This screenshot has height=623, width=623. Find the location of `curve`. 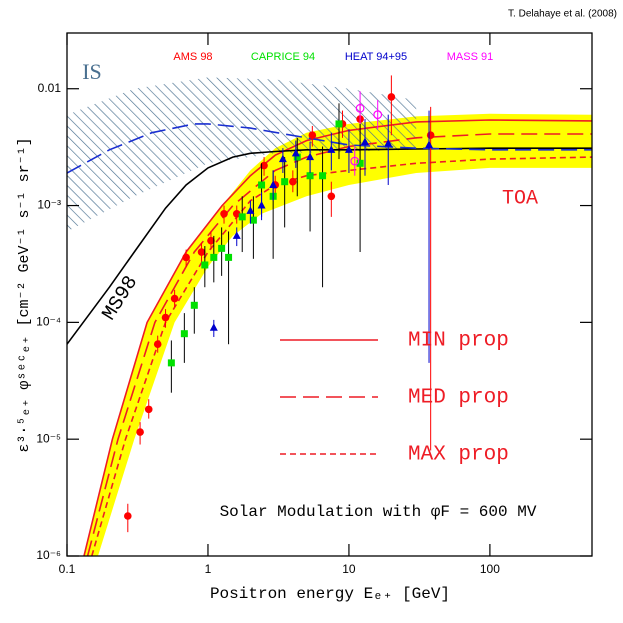

curve is located at coordinates (329, 148).